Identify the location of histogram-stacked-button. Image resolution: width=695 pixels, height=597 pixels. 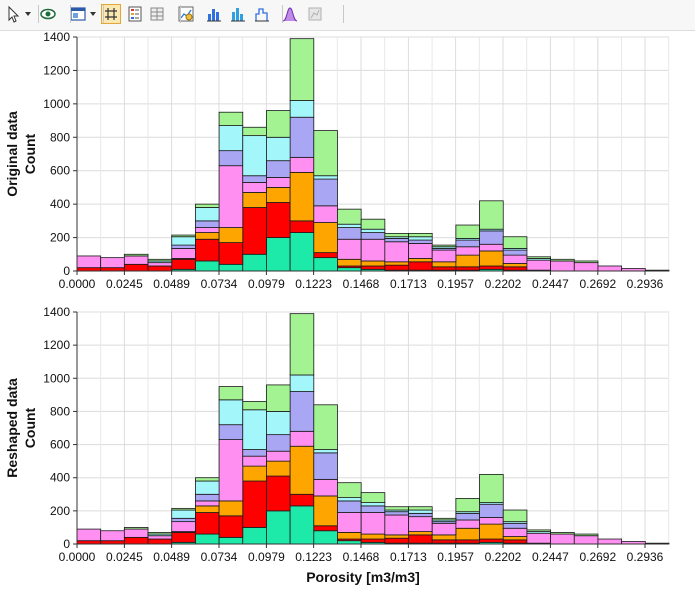
(214, 14).